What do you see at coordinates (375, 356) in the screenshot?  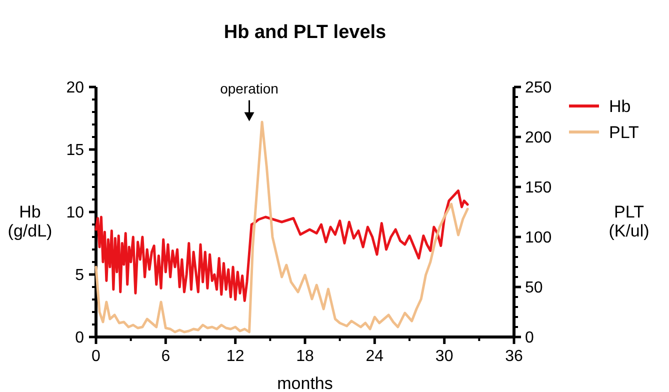 I see `x-tick-label: 24` at bounding box center [375, 356].